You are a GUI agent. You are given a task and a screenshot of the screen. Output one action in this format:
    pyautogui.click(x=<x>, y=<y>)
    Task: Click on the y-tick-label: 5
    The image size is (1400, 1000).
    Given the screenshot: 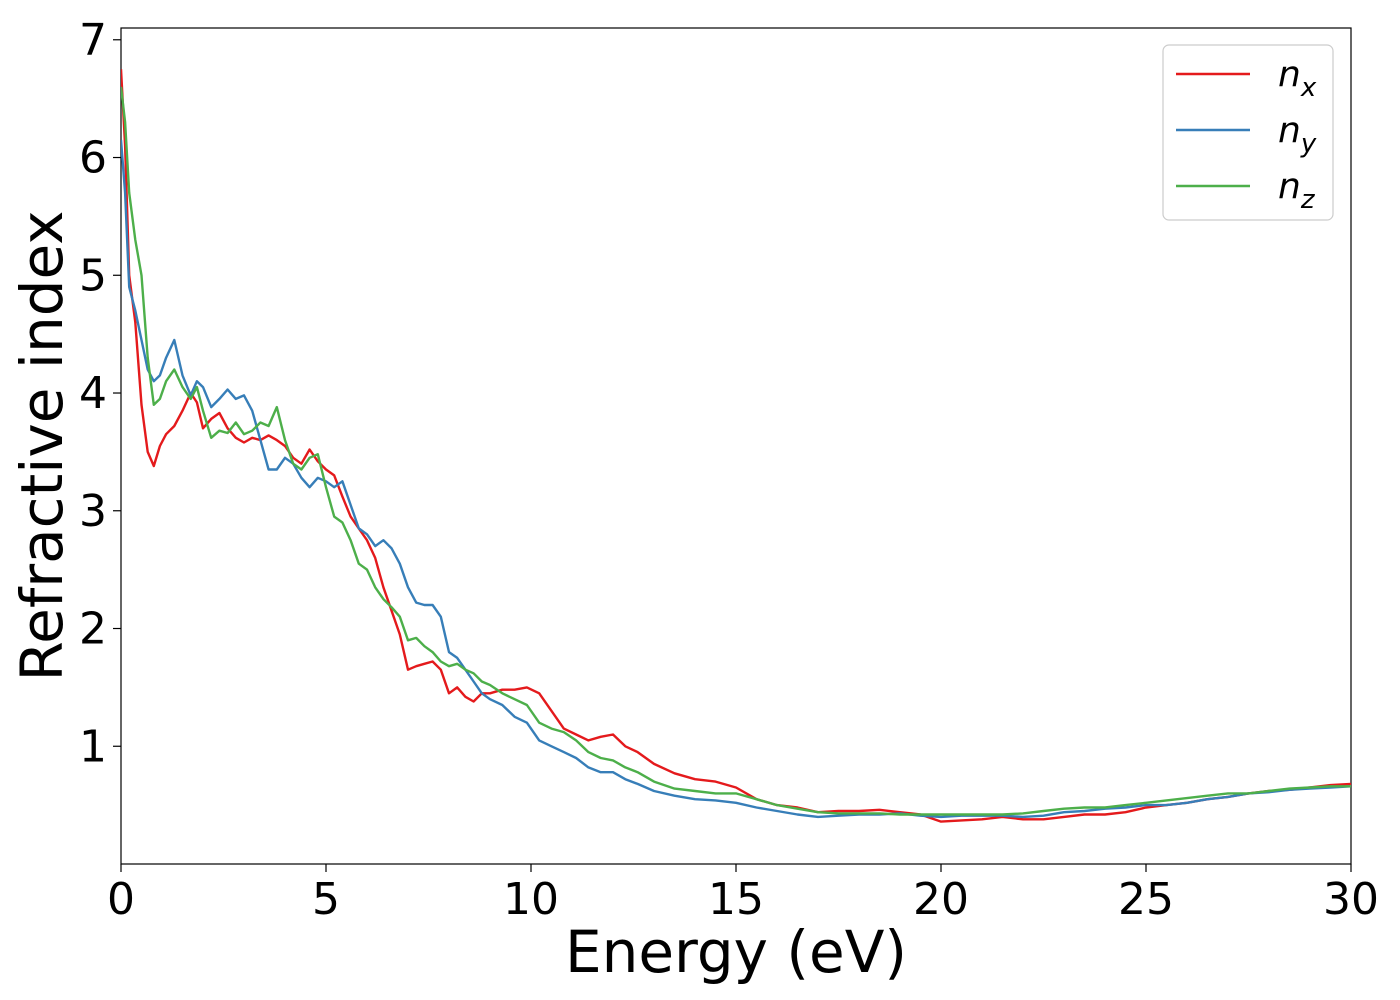 What is the action you would take?
    pyautogui.click(x=93, y=275)
    